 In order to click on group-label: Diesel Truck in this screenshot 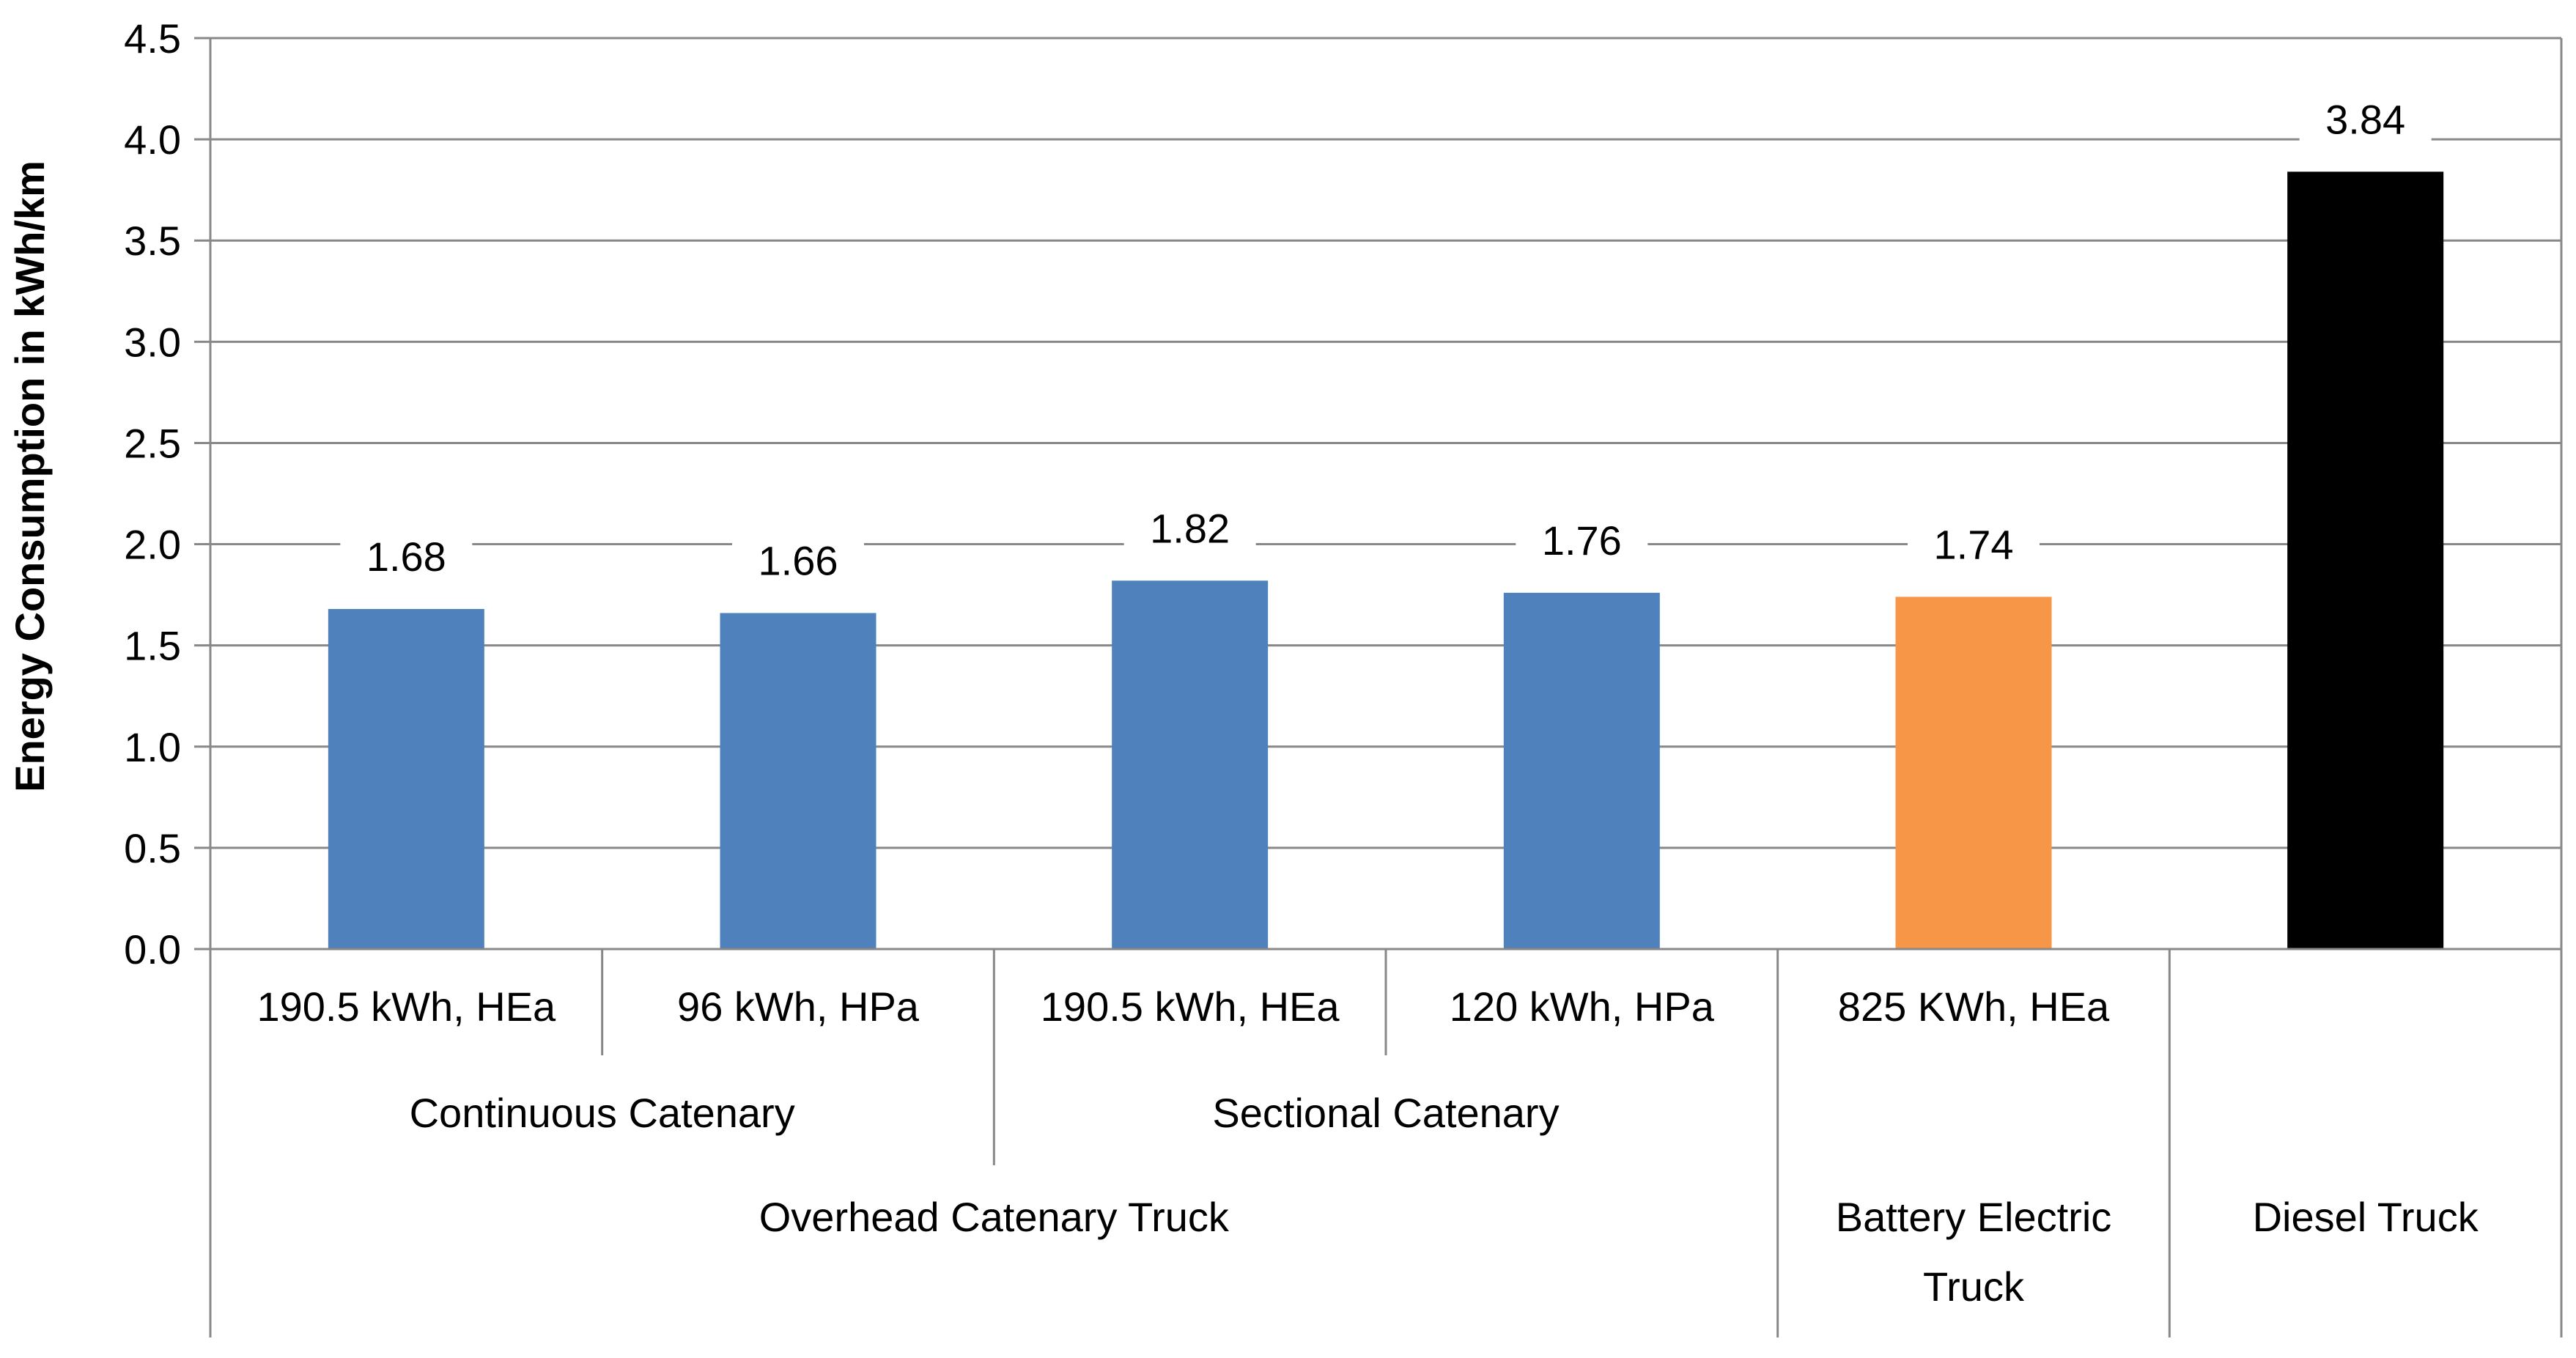, I will do `click(2366, 1217)`.